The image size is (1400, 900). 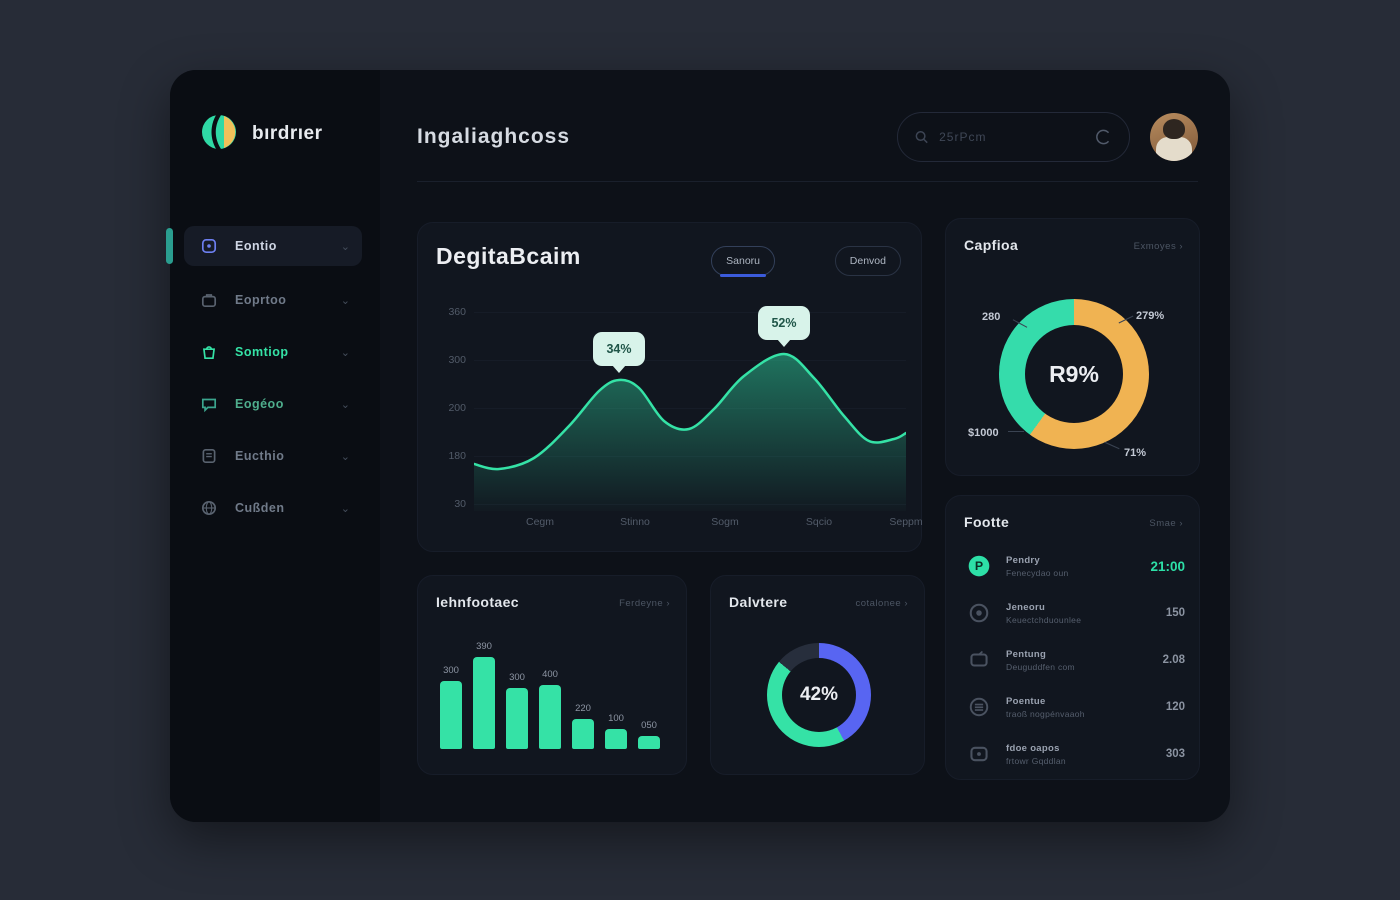 I want to click on sidebar-item-eucthio: Eucthio ⌄, so click(x=273, y=456).